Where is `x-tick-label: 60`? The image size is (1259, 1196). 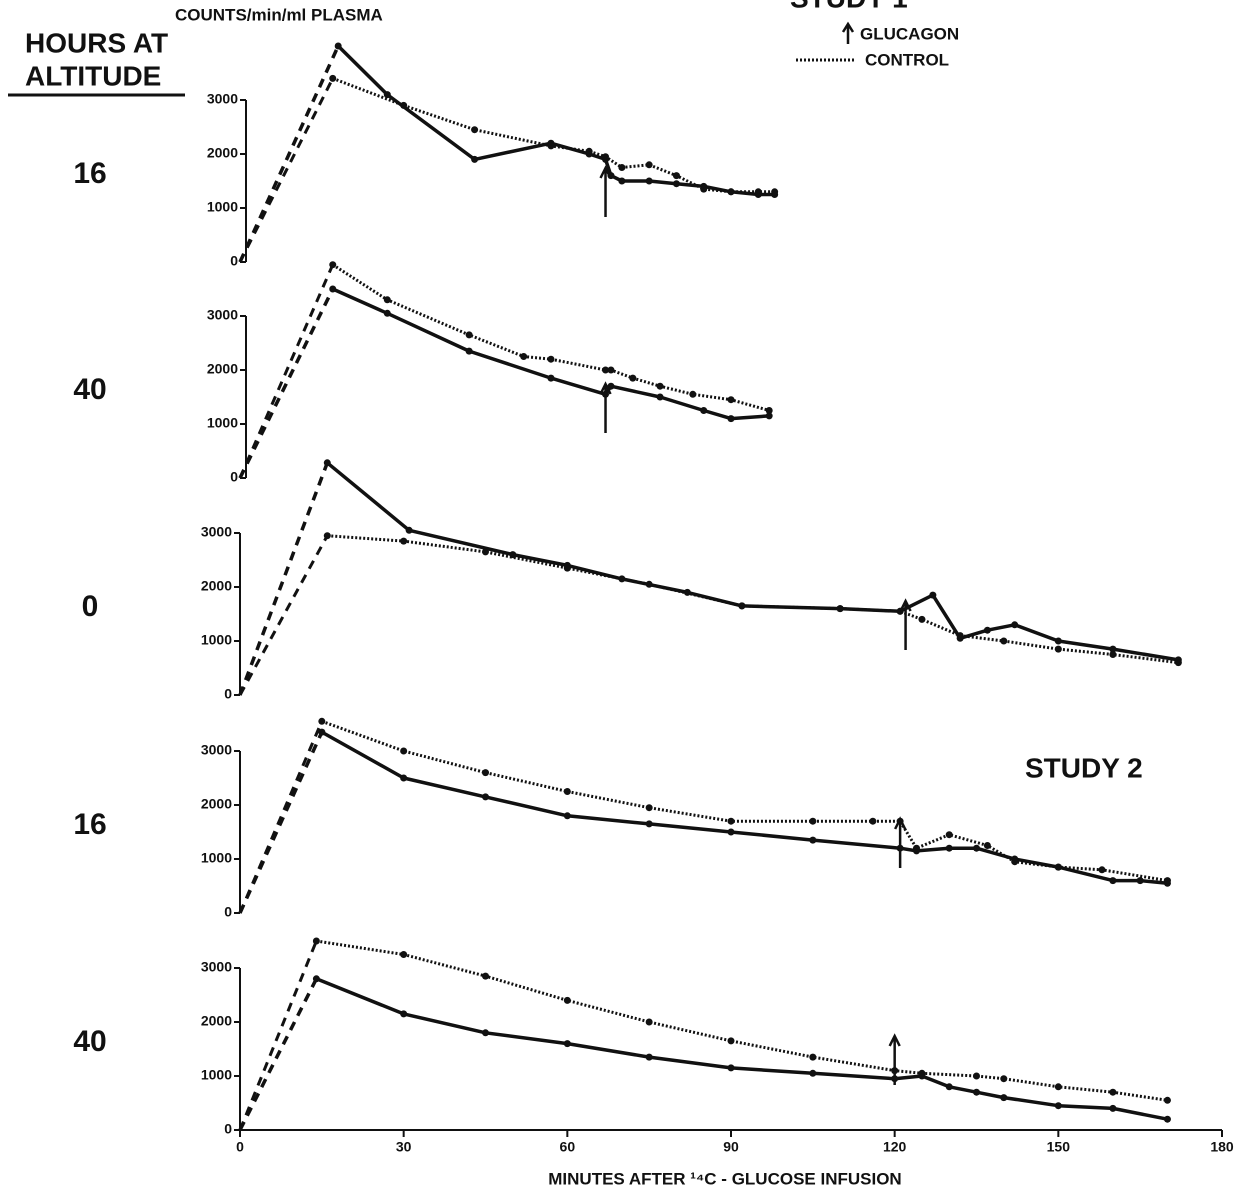 x-tick-label: 60 is located at coordinates (568, 1147).